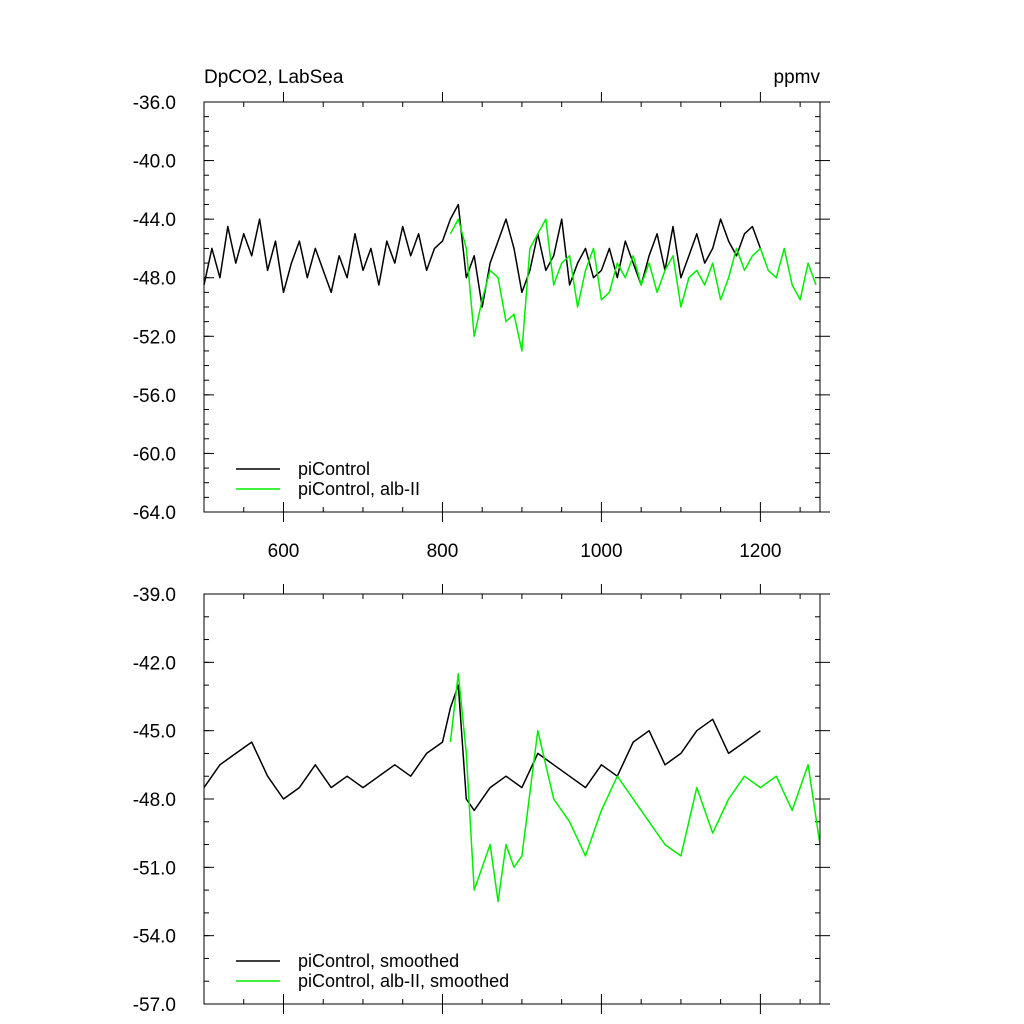  Describe the element at coordinates (154, 396) in the screenshot. I see `y-tick-label: -56.0` at that location.